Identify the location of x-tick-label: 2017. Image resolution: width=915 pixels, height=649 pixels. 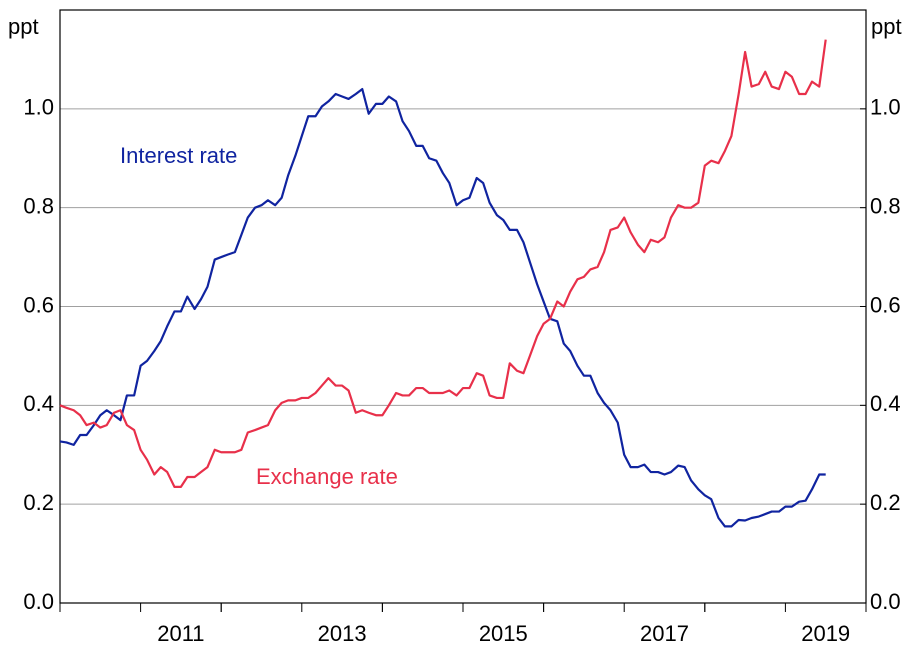
(664, 633).